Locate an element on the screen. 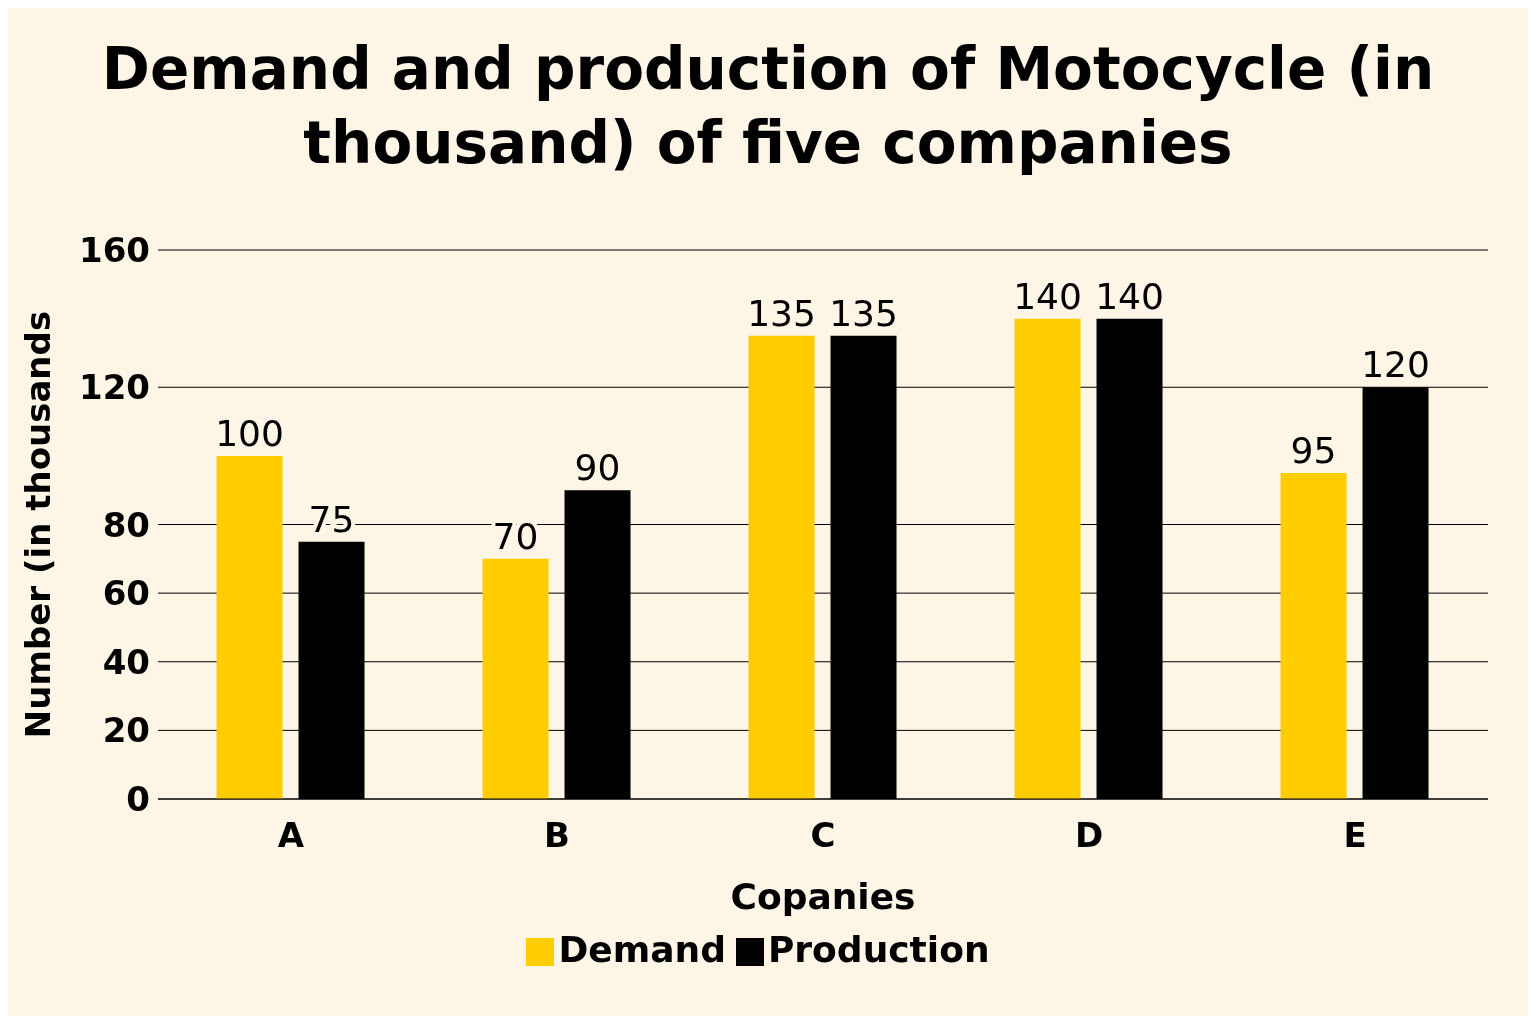 This screenshot has width=1536, height=1024. y-tick-label: 60 is located at coordinates (126, 593).